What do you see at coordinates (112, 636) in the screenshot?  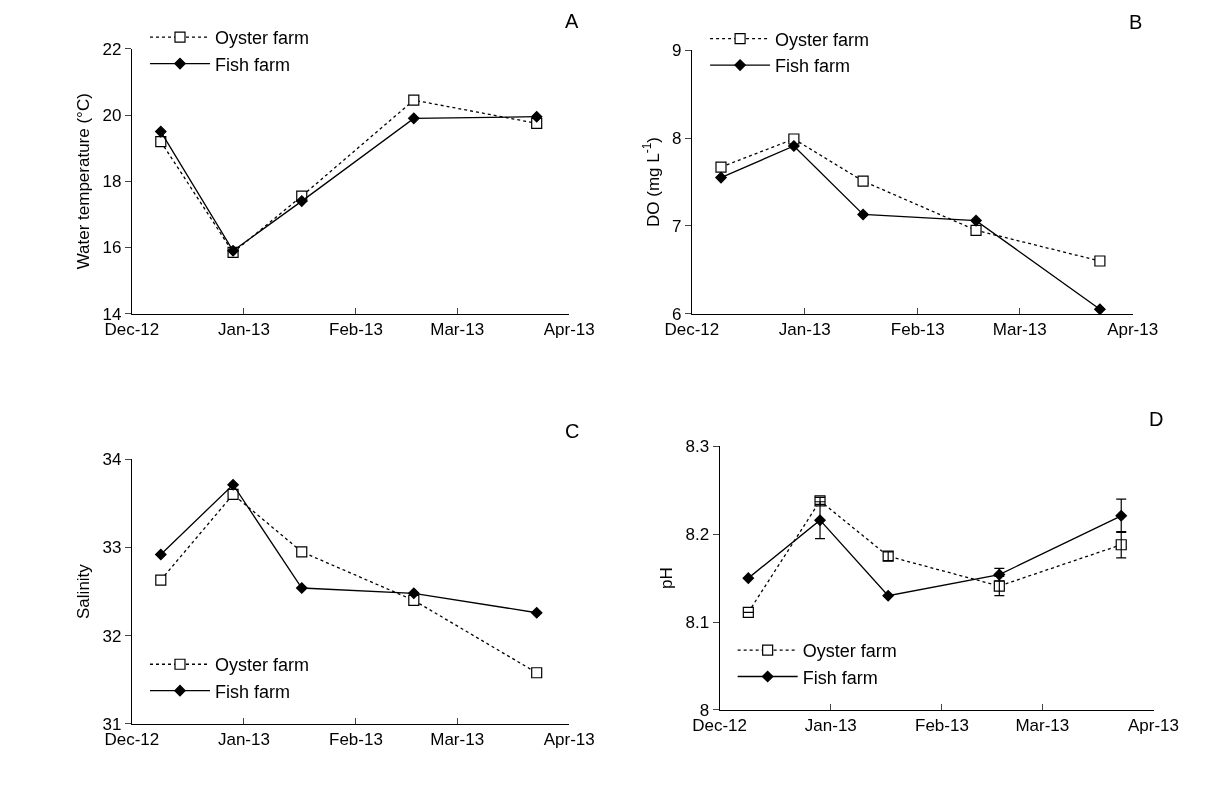 I see `y-tick-label: 32` at bounding box center [112, 636].